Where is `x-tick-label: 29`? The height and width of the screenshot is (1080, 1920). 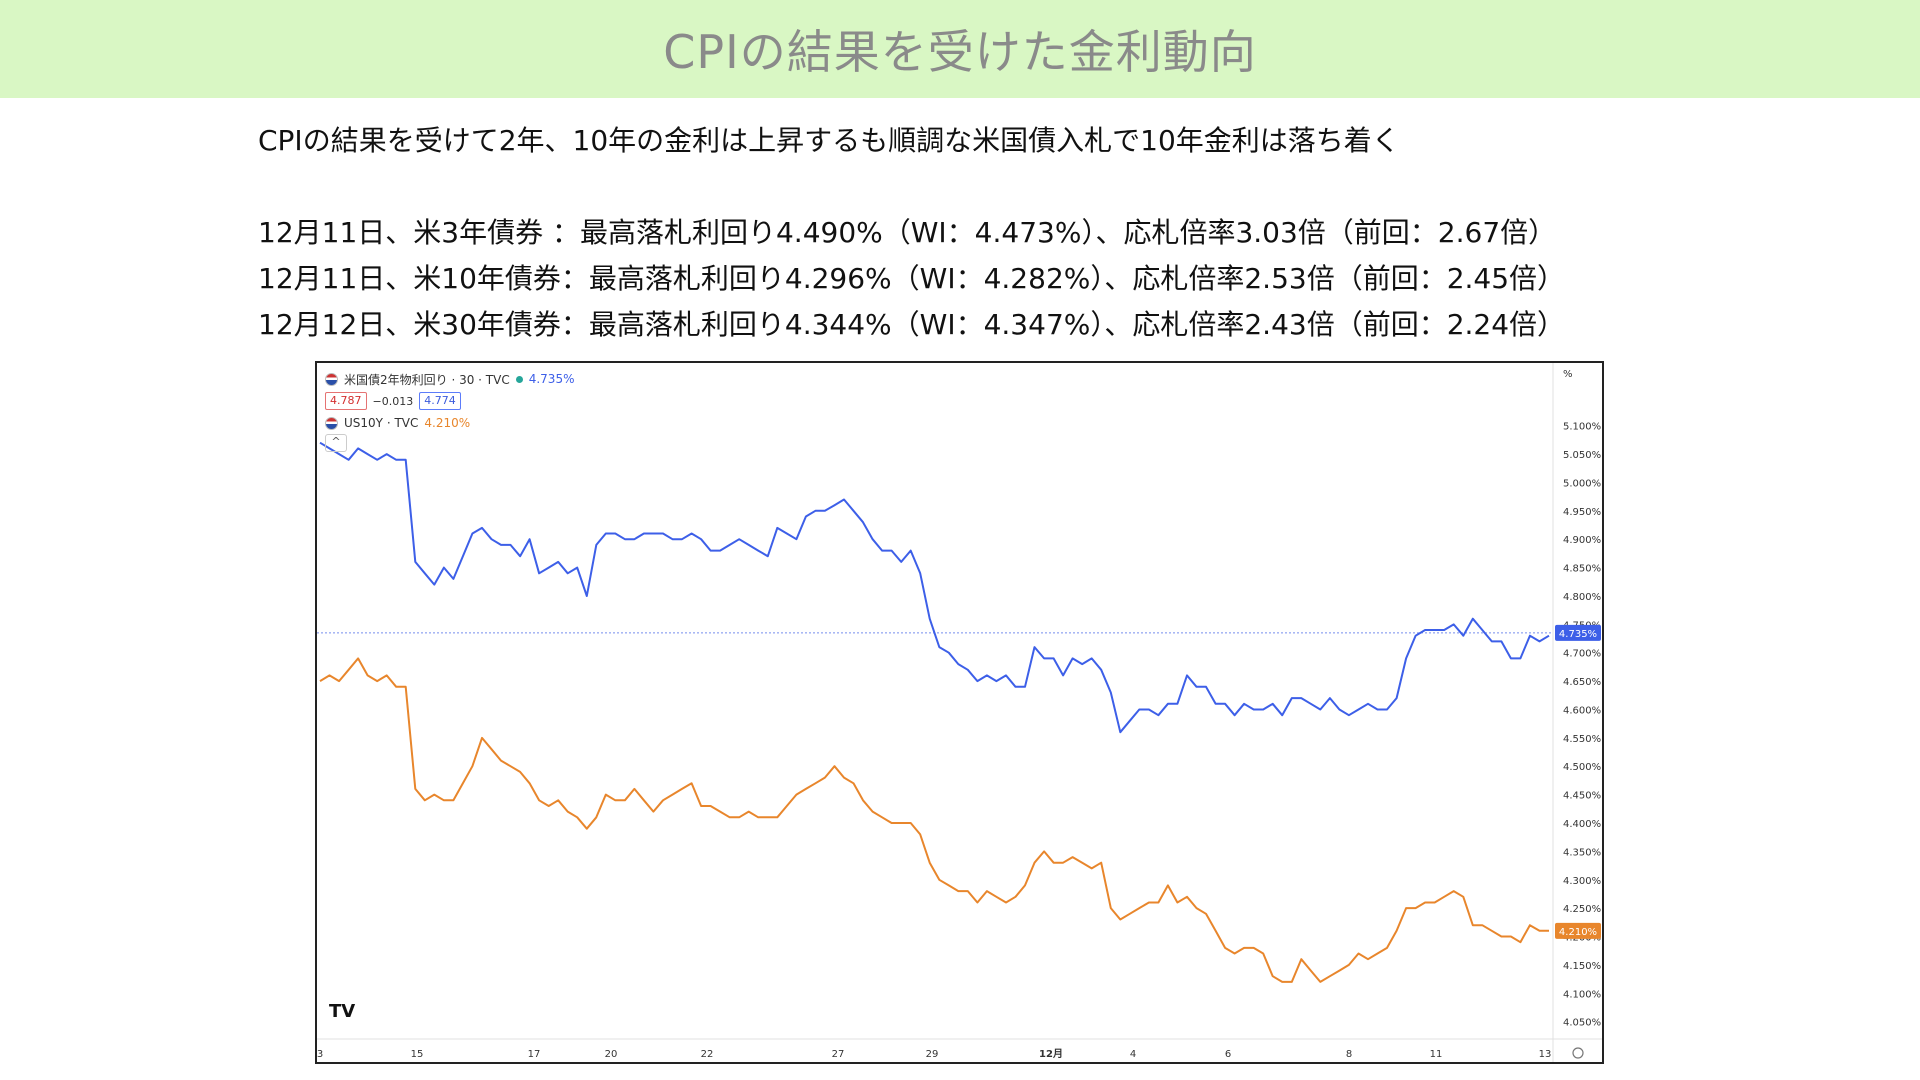
x-tick-label: 29 is located at coordinates (932, 1054).